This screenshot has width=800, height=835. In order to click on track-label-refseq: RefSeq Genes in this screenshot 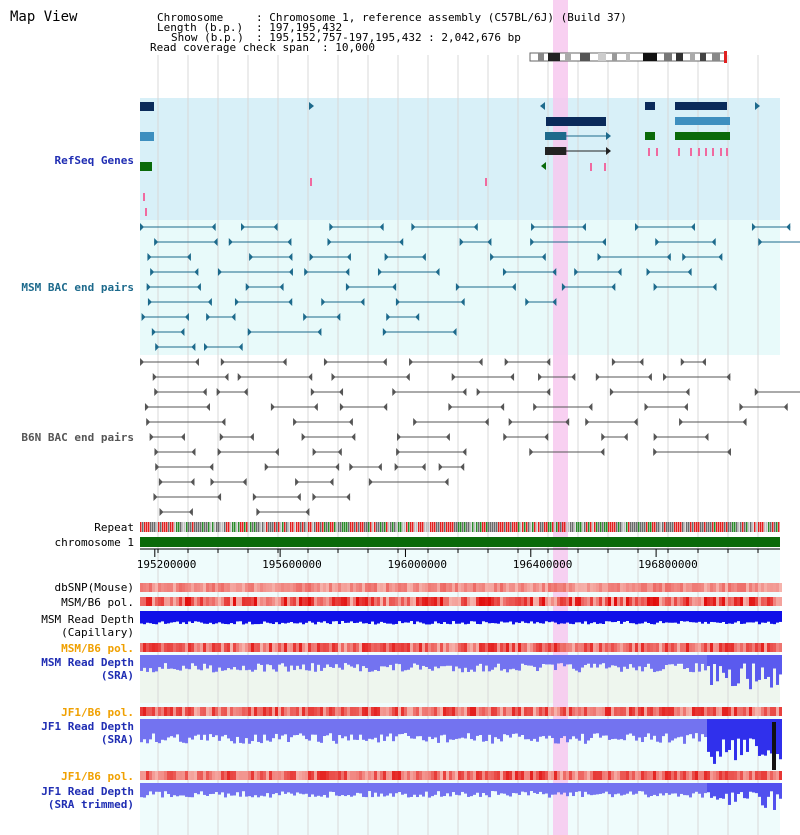, I will do `click(94, 160)`.